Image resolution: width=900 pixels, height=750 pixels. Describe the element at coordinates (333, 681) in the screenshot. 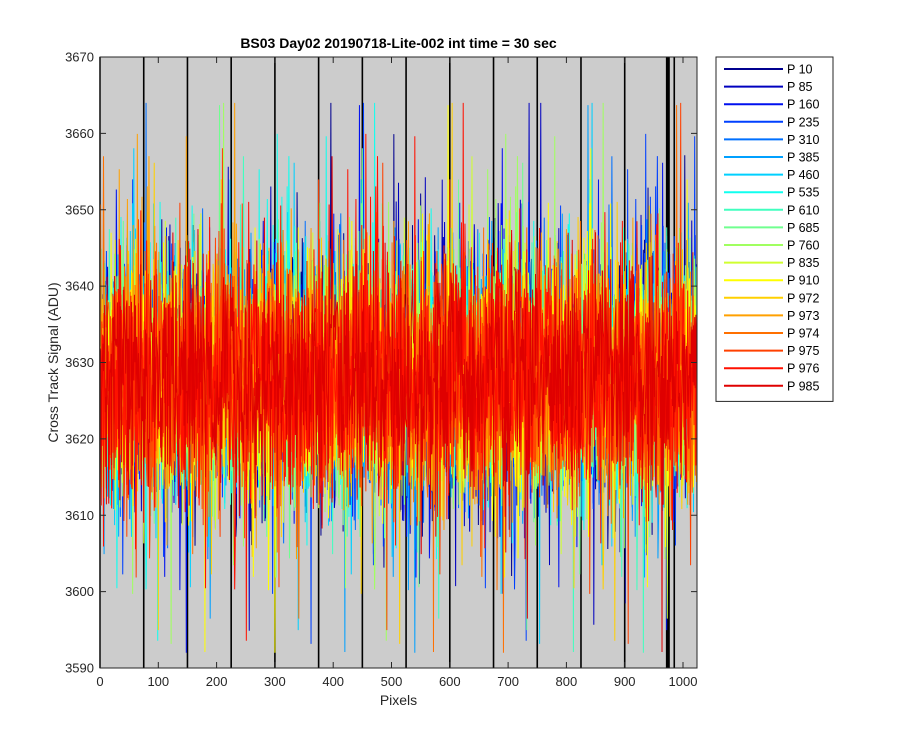

I see `x-tick-label: 400` at that location.